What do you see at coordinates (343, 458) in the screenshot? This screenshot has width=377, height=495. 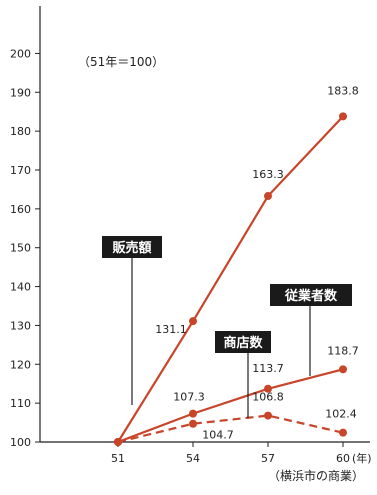 I see `x-tick-label: 60` at bounding box center [343, 458].